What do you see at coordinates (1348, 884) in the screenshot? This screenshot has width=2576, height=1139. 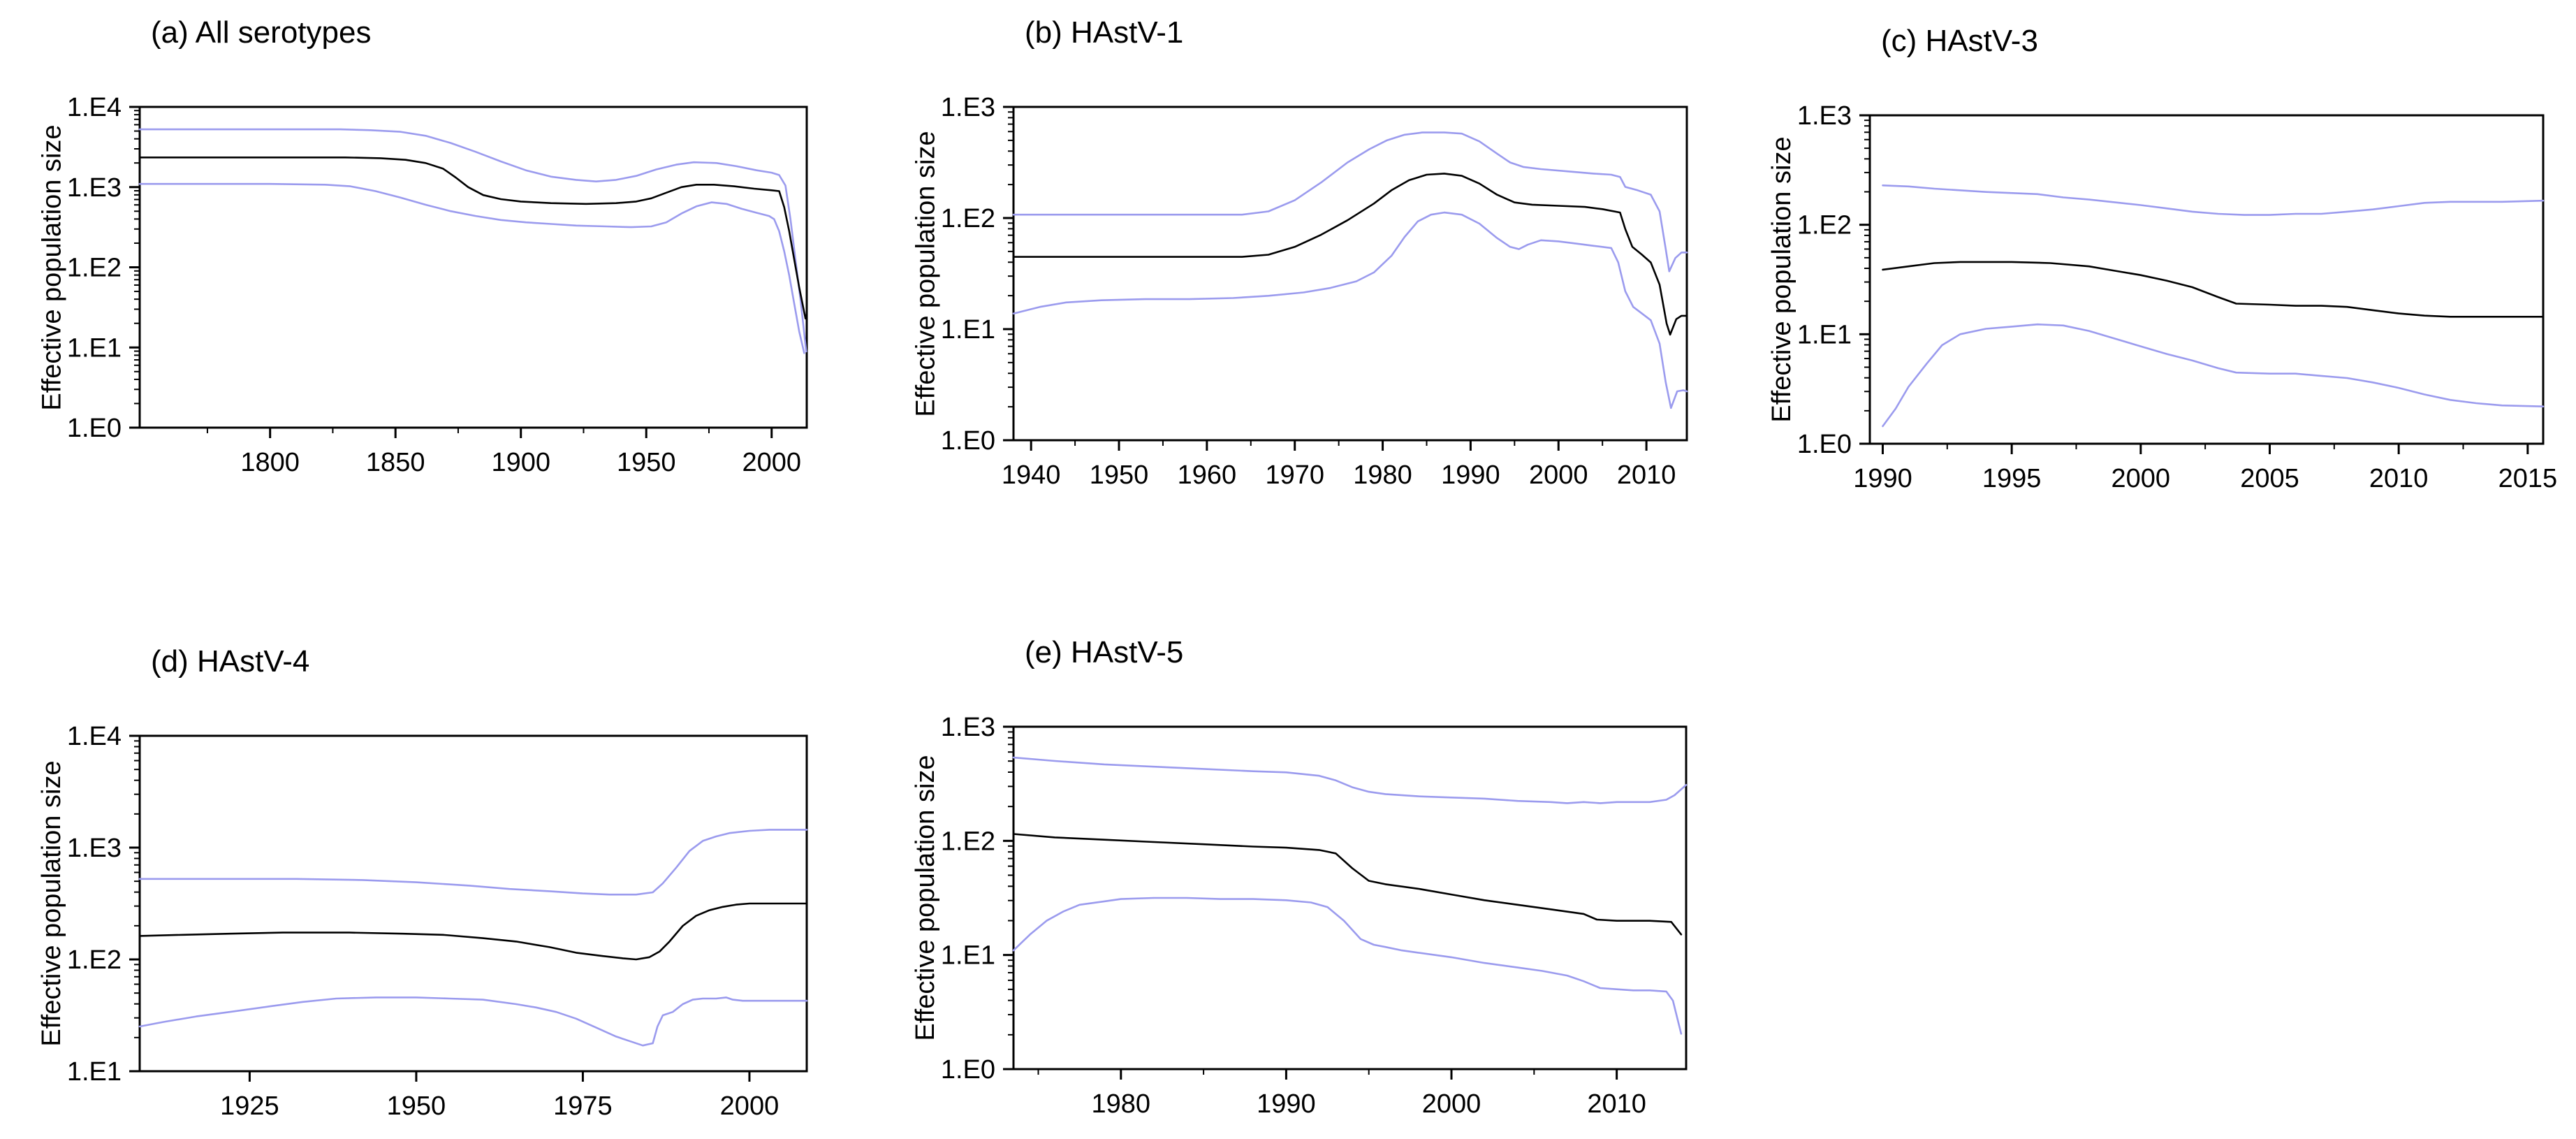 I see `series-median-e` at bounding box center [1348, 884].